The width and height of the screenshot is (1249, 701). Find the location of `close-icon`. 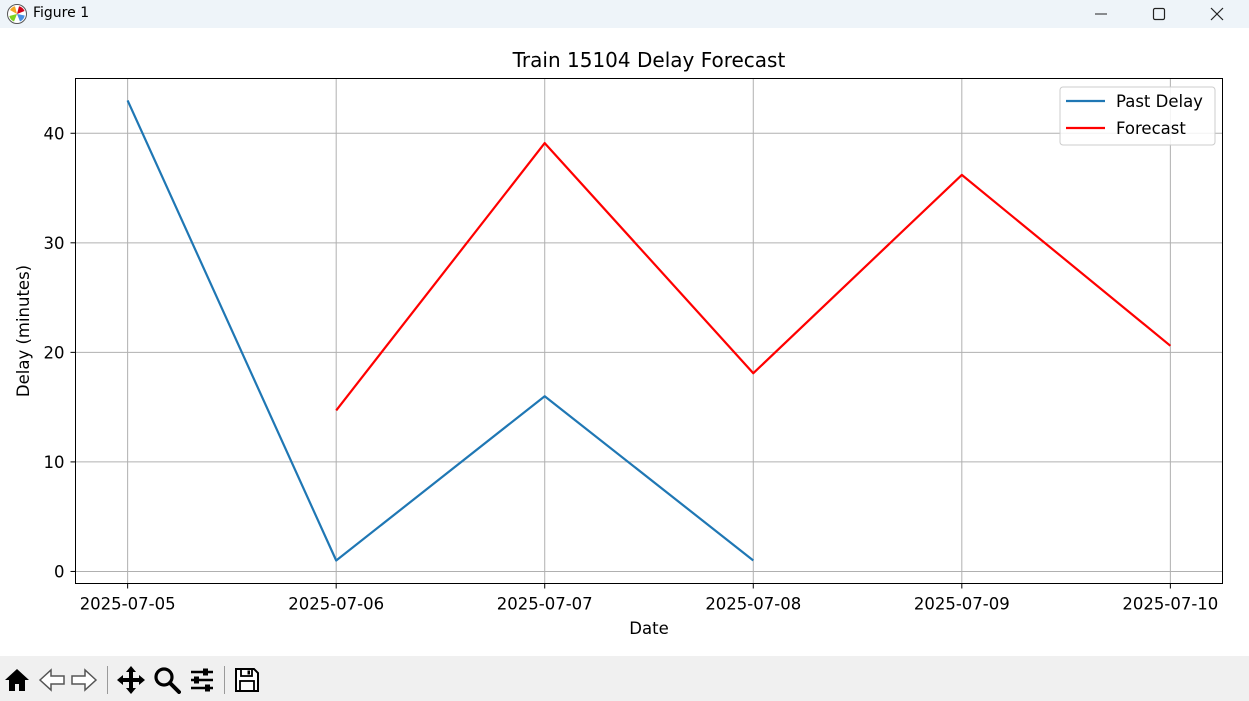

close-icon is located at coordinates (1217, 14).